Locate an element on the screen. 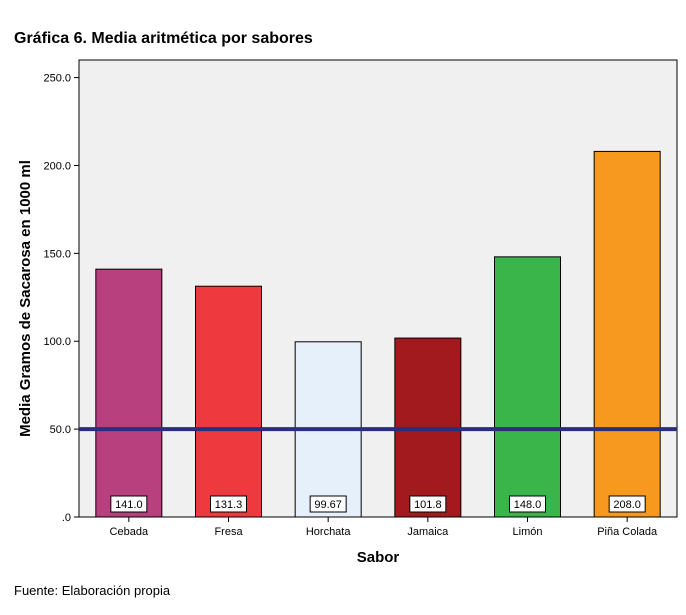 The image size is (686, 615). x-tick-label: Fresa is located at coordinates (228, 532).